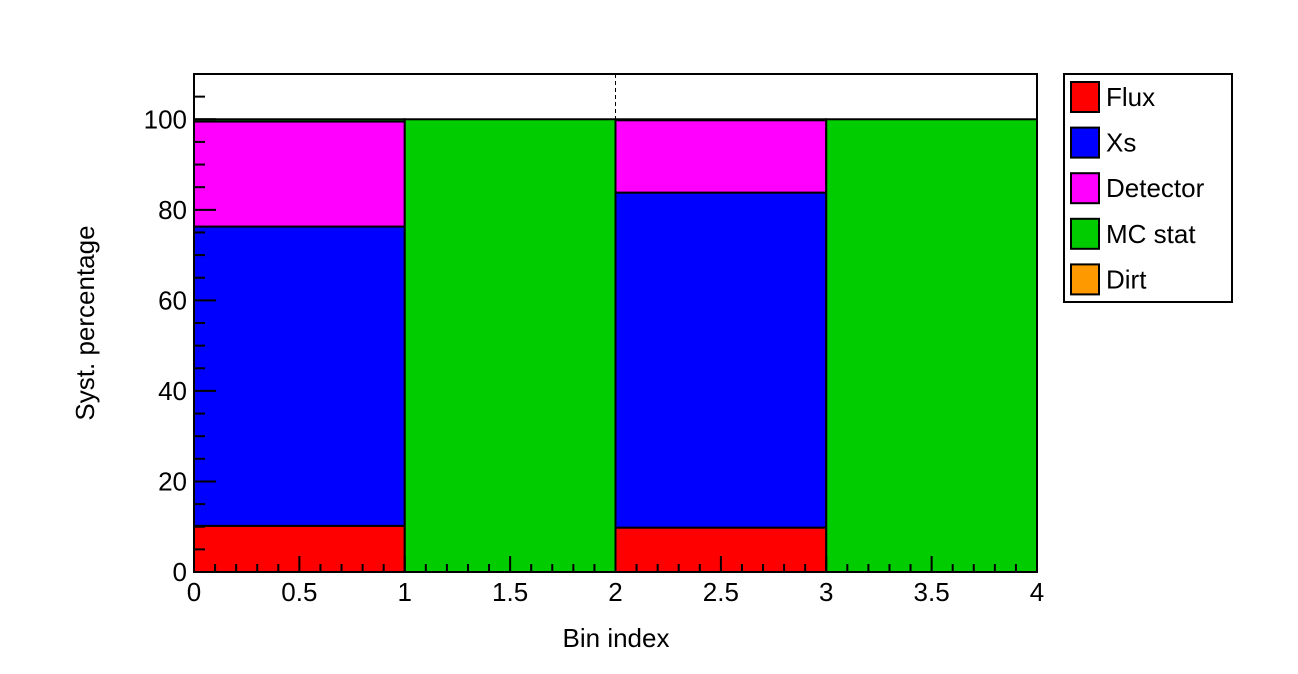 The height and width of the screenshot is (674, 1298). What do you see at coordinates (85, 322) in the screenshot?
I see `y-axis-label: Syst. percentage` at bounding box center [85, 322].